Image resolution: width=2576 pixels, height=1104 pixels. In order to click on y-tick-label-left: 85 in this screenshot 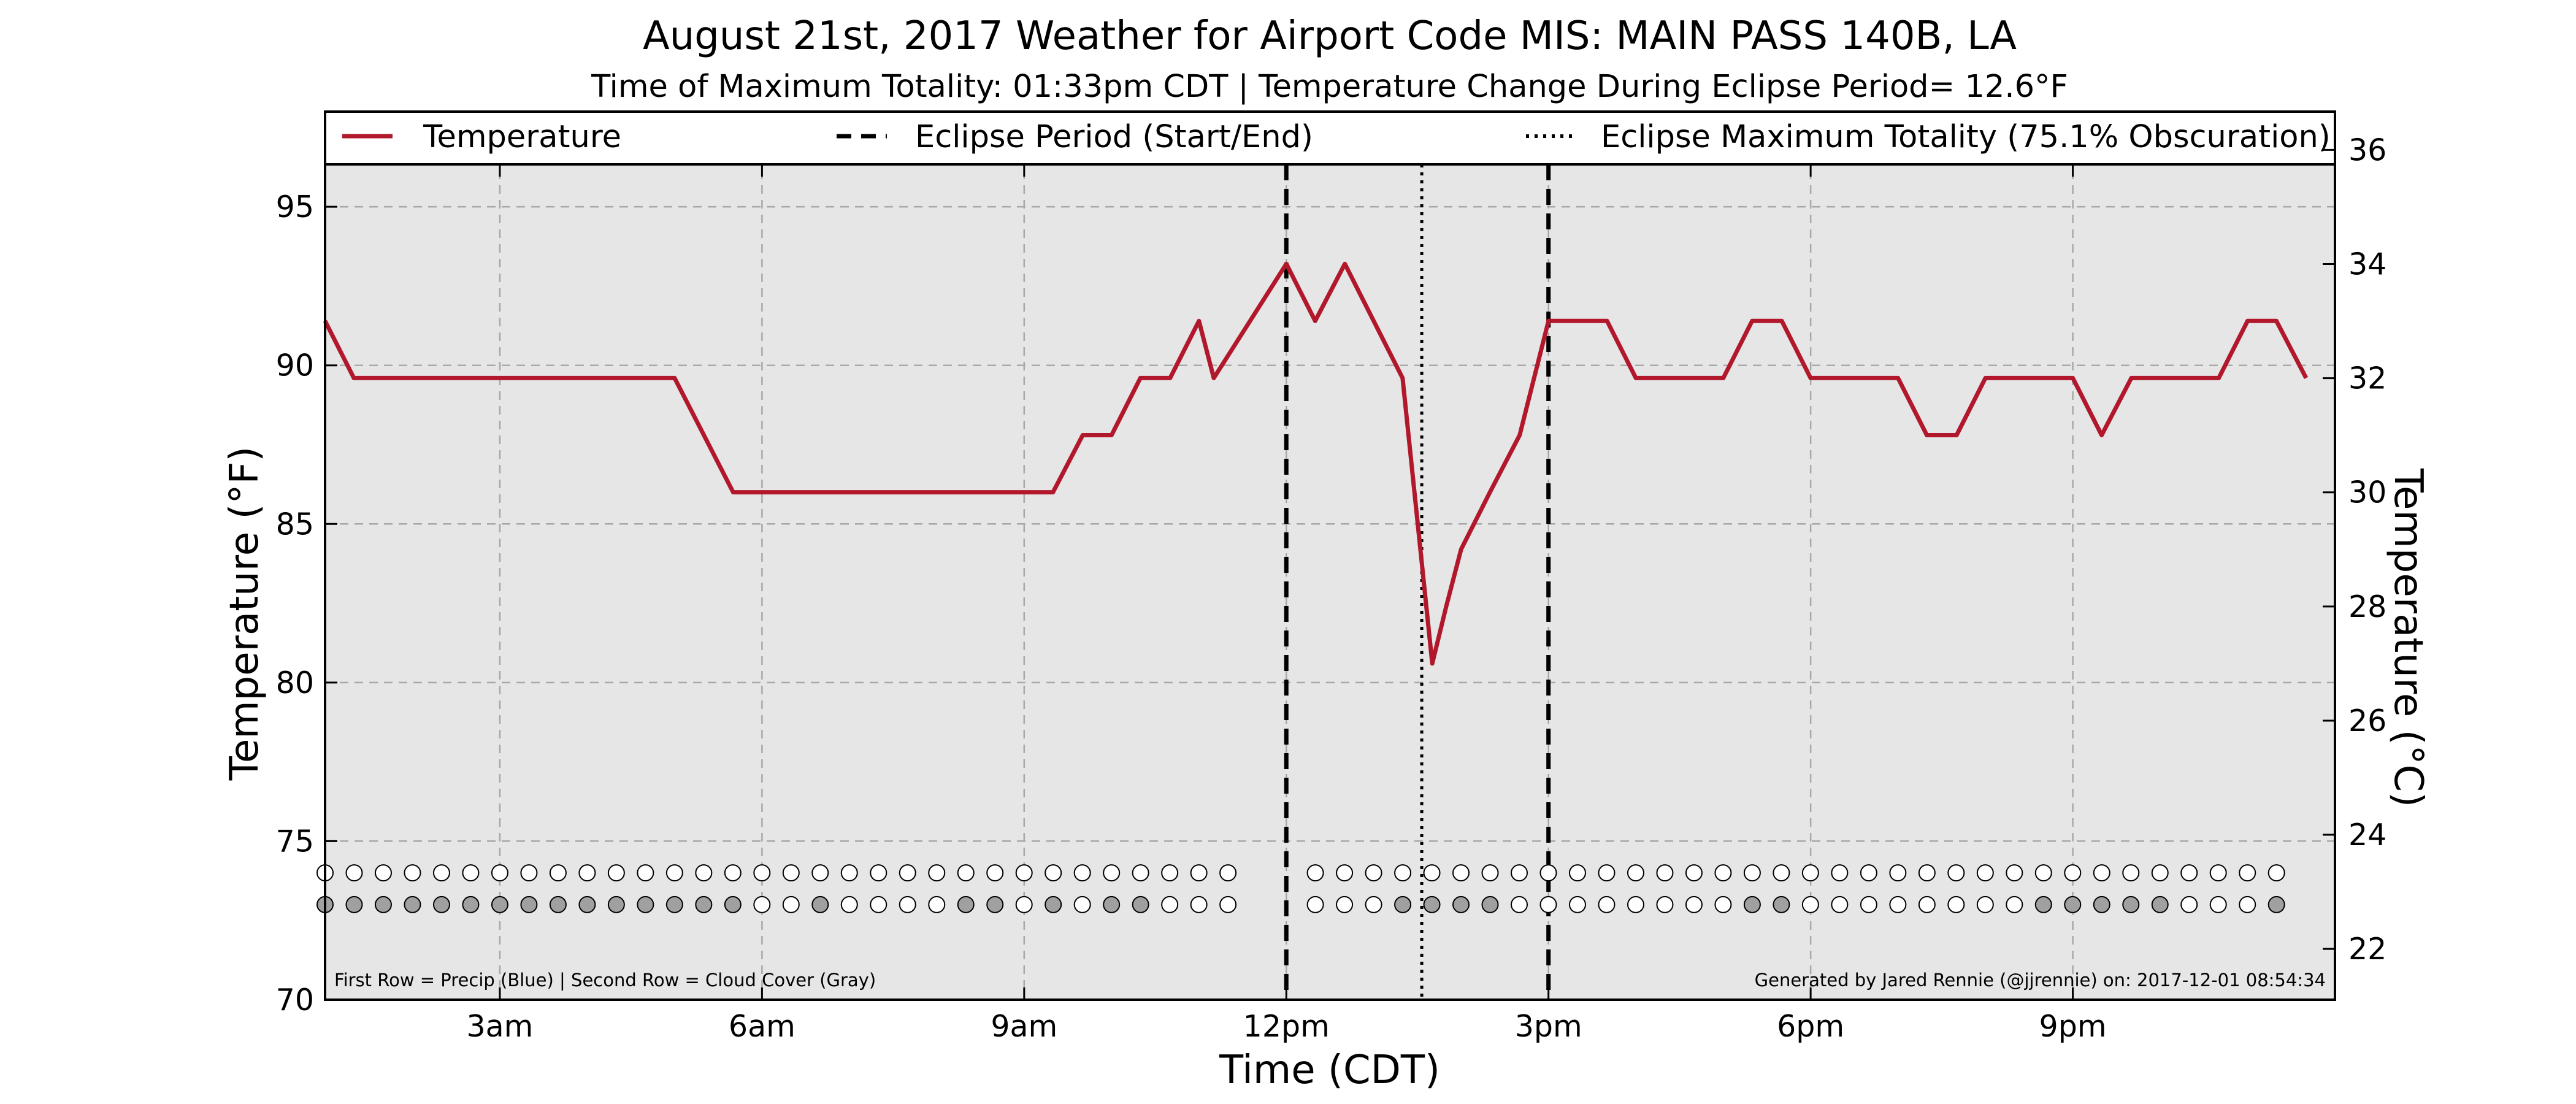, I will do `click(295, 524)`.